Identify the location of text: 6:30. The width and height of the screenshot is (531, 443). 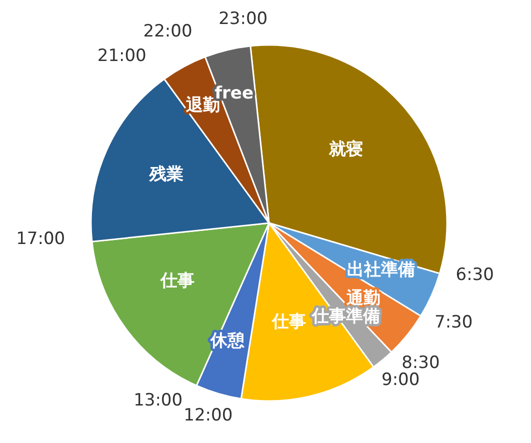
(475, 274).